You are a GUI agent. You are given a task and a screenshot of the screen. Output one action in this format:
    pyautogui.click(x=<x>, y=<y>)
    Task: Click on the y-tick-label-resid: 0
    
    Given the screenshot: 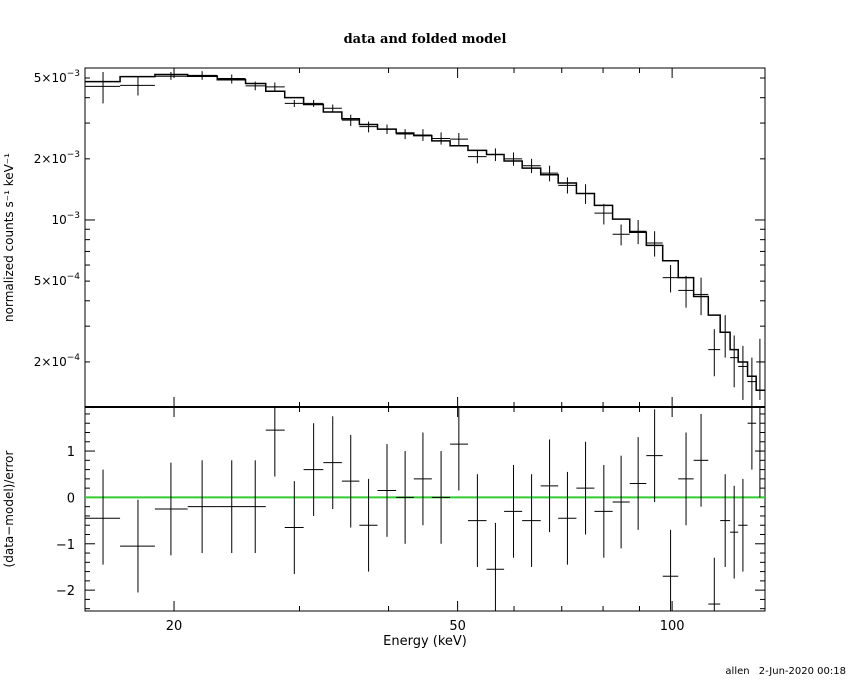 What is the action you would take?
    pyautogui.click(x=71, y=498)
    